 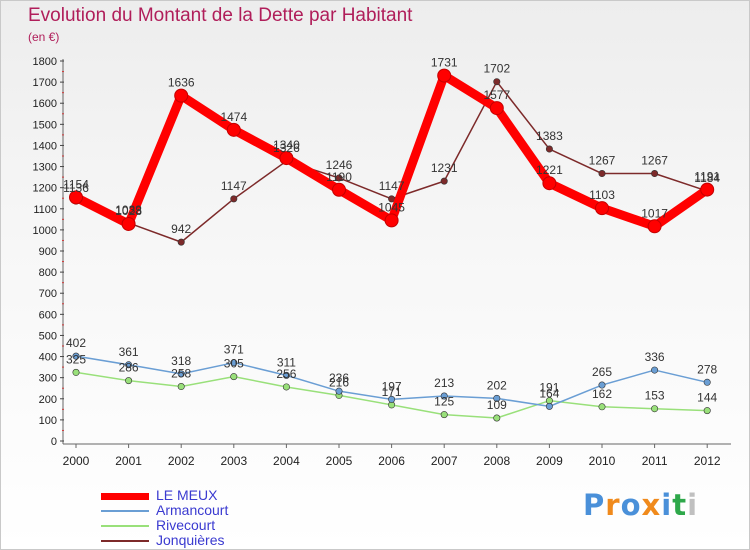 What do you see at coordinates (45, 189) in the screenshot?
I see `y-tick-label: 1200` at bounding box center [45, 189].